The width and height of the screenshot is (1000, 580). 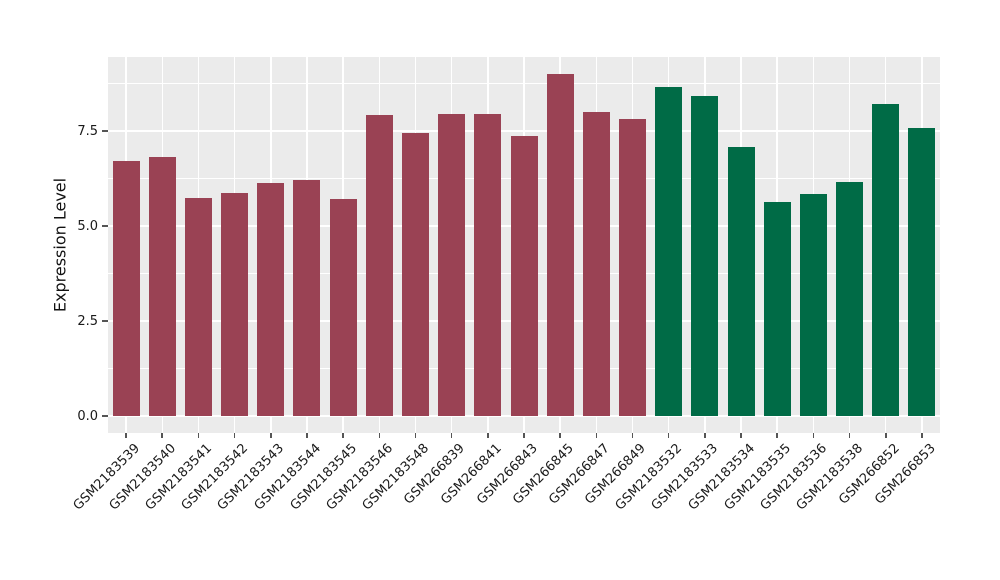 What do you see at coordinates (524, 275) in the screenshot?
I see `bar-GSM266843` at bounding box center [524, 275].